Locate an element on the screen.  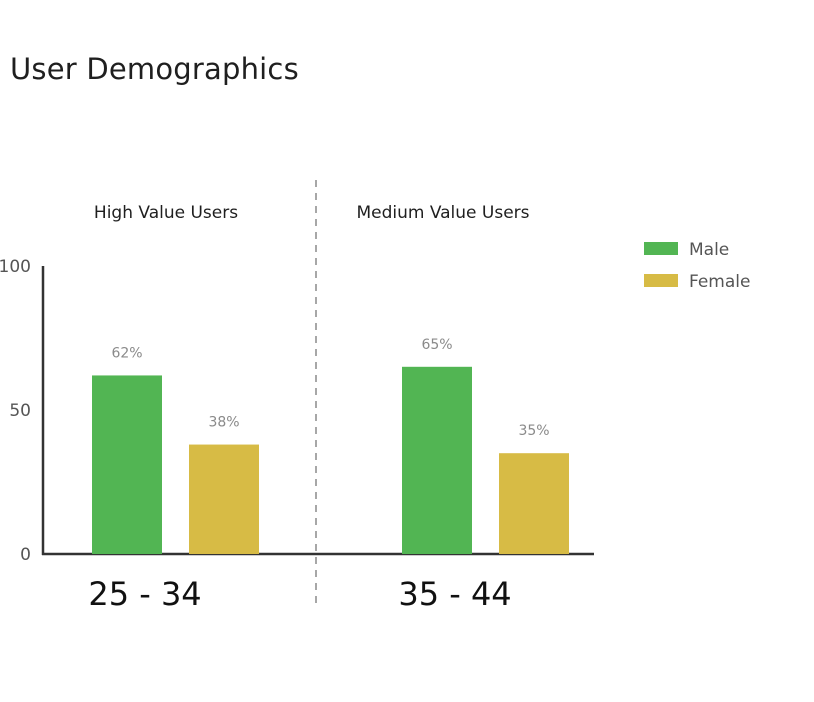
legend-swatch-female is located at coordinates (661, 280).